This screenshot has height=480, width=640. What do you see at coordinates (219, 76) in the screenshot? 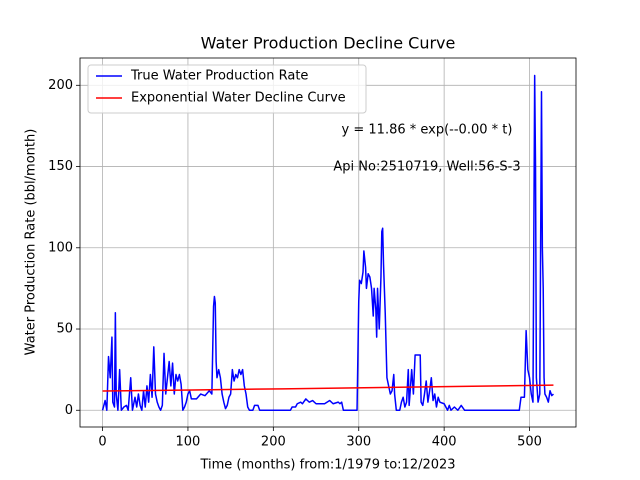
I see `legend-label: True Water Production Rate` at bounding box center [219, 76].